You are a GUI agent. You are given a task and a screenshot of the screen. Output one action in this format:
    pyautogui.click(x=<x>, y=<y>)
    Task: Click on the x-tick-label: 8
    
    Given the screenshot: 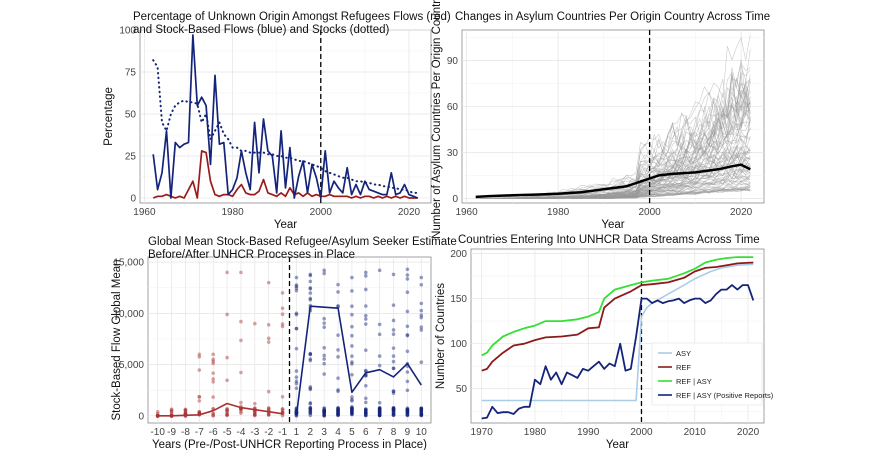 What is the action you would take?
    pyautogui.click(x=394, y=432)
    